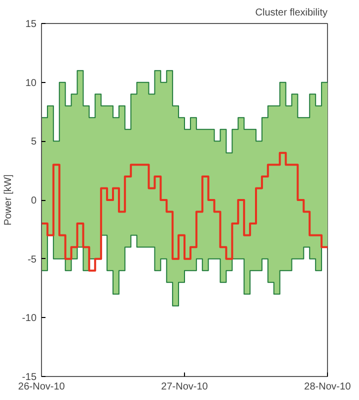 This screenshot has width=359, height=400. What do you see at coordinates (29, 318) in the screenshot?
I see `y-tick-label: -10` at bounding box center [29, 318].